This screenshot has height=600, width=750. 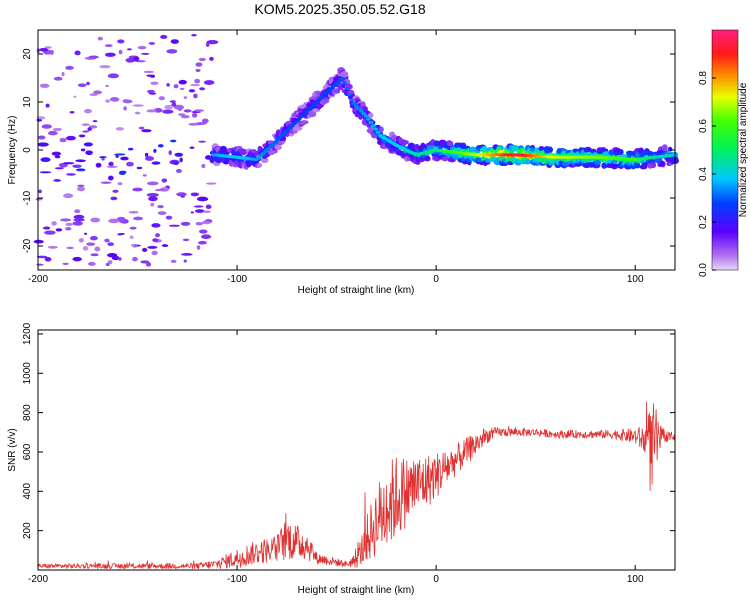 What do you see at coordinates (27, 412) in the screenshot?
I see `bottom-y-tick-label: 800` at bounding box center [27, 412].